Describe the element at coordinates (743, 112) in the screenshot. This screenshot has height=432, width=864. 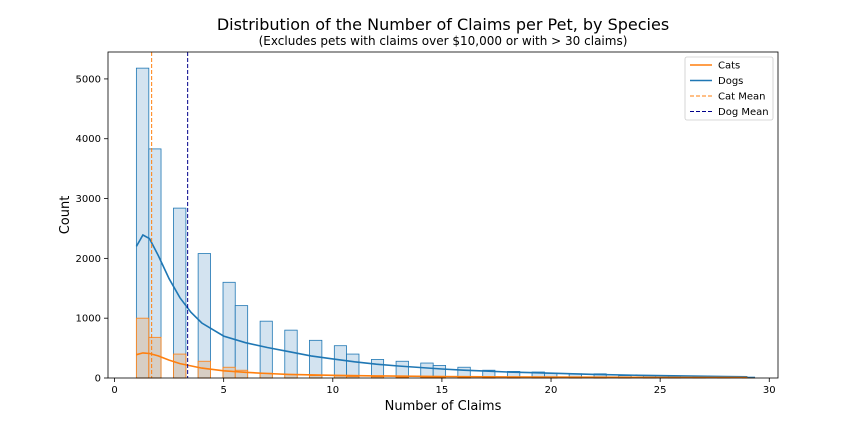
I see `legend-label: Dog Mean` at that location.